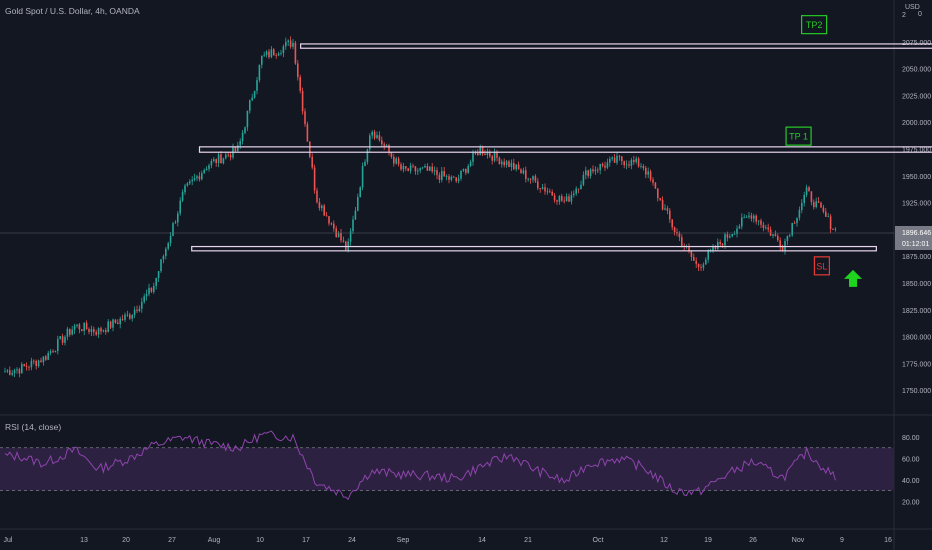 This screenshot has height=550, width=932. Describe the element at coordinates (822, 266) in the screenshot. I see `sl-label-box` at that location.